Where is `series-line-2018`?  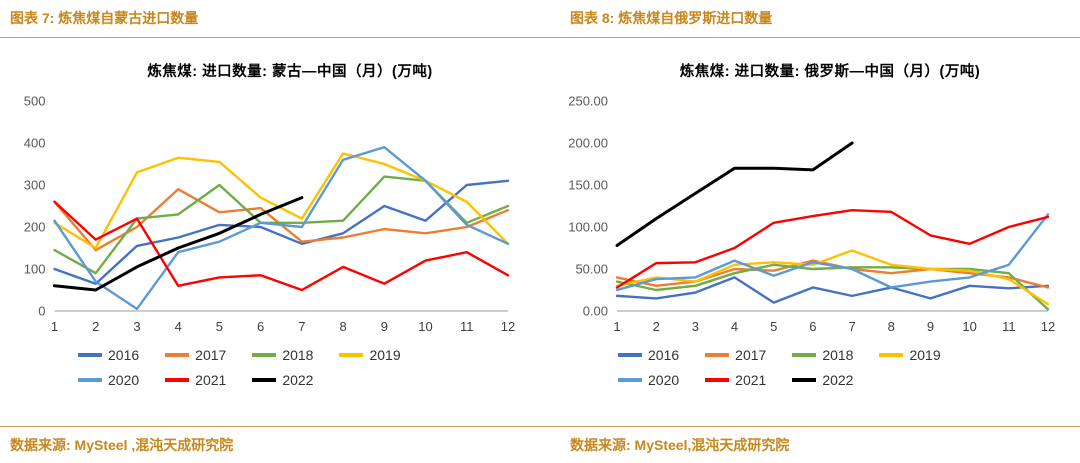
series-line-2018 is located at coordinates (832, 287).